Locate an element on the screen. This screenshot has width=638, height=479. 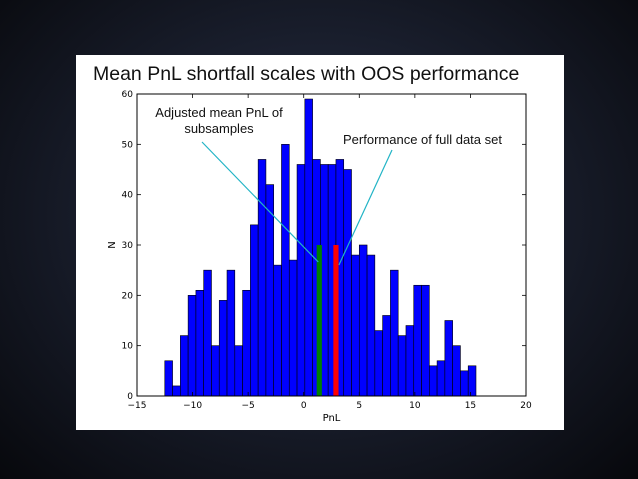
adjusted-annotation-line1: Adjusted mean PnL of is located at coordinates (219, 112).